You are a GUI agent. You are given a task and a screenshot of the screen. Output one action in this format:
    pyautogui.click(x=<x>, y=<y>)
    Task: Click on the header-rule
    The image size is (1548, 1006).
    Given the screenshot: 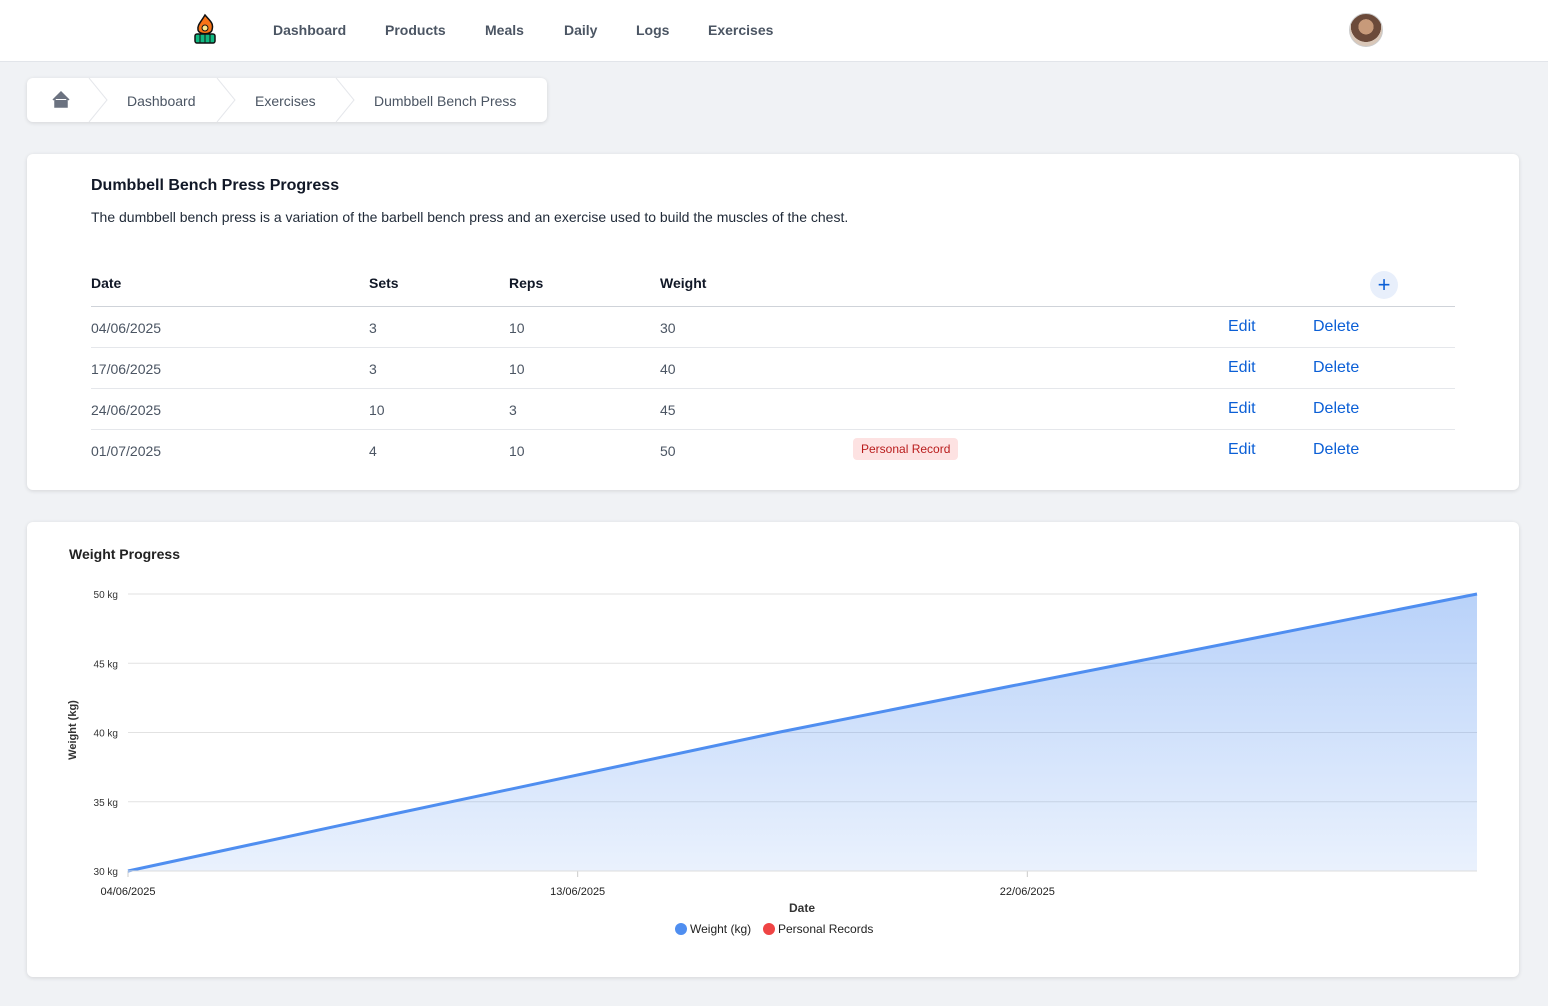 What is the action you would take?
    pyautogui.click(x=773, y=306)
    